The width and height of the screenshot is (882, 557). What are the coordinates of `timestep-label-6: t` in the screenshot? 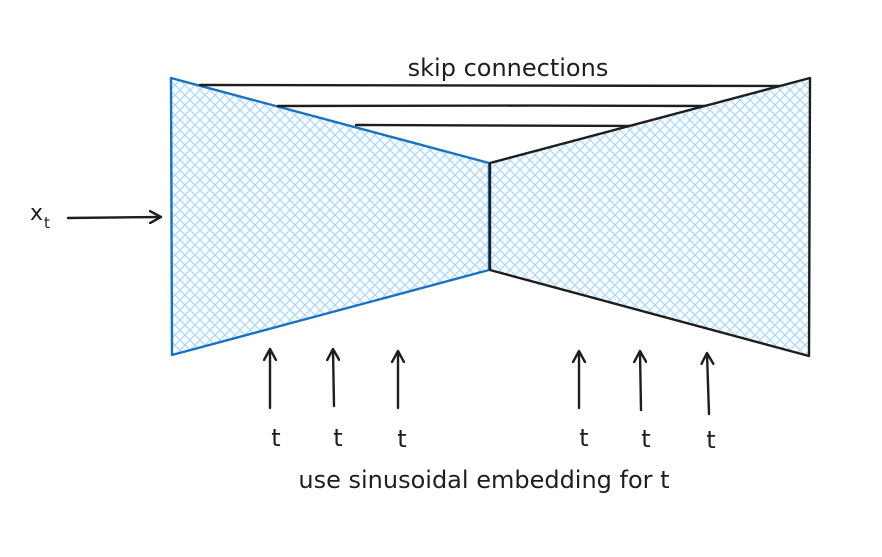 It's located at (710, 440).